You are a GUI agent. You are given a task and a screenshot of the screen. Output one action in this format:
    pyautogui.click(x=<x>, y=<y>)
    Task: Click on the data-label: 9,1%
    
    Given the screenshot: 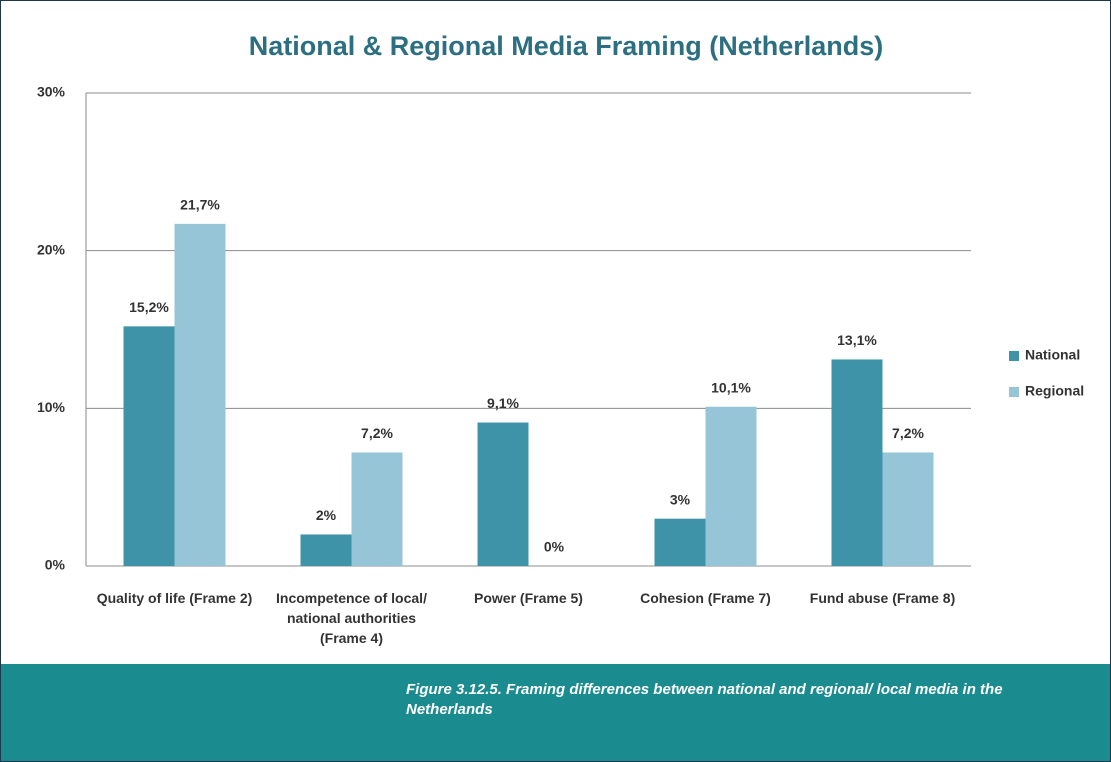 What is the action you would take?
    pyautogui.click(x=503, y=403)
    